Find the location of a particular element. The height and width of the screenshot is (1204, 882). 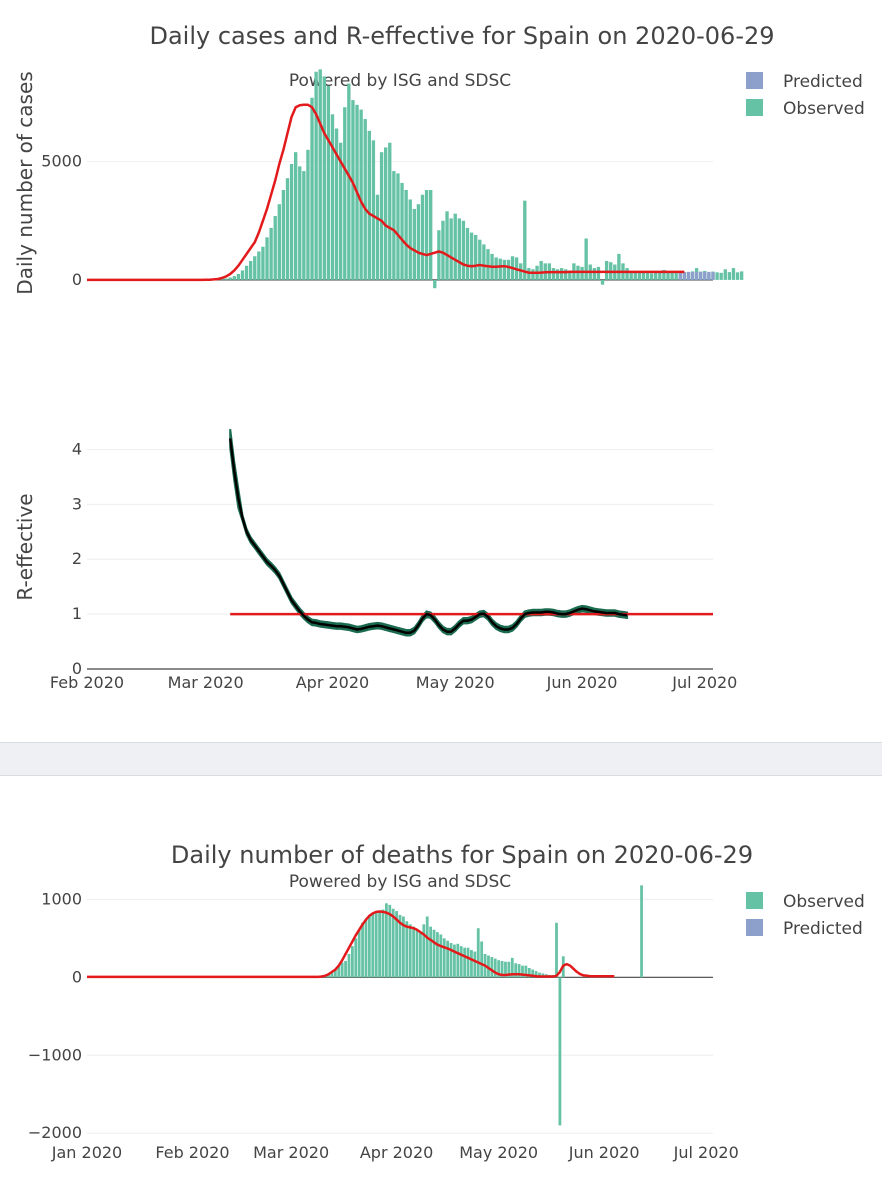

r-confidence-band is located at coordinates (429, 532).